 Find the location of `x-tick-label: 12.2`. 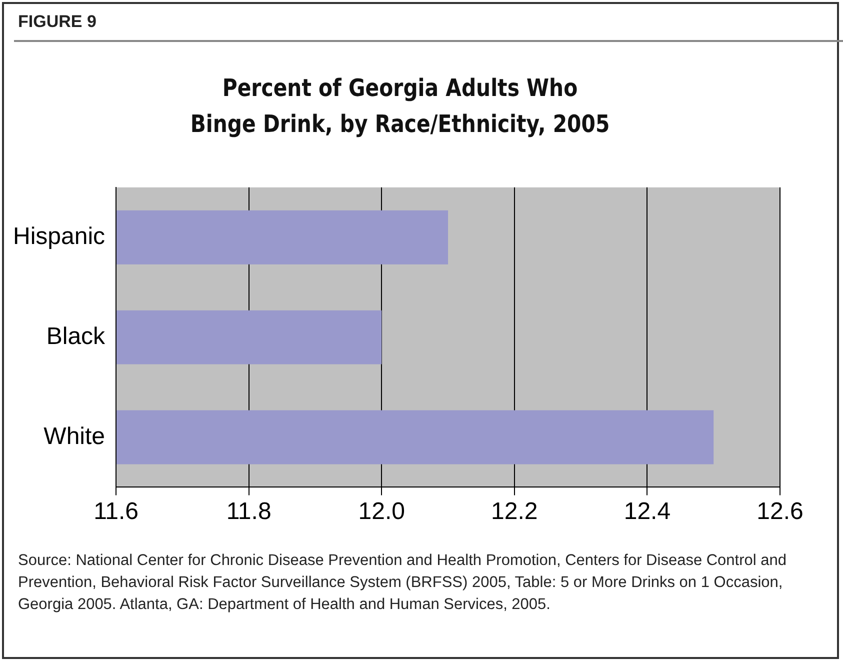

x-tick-label: 12.2 is located at coordinates (514, 512).